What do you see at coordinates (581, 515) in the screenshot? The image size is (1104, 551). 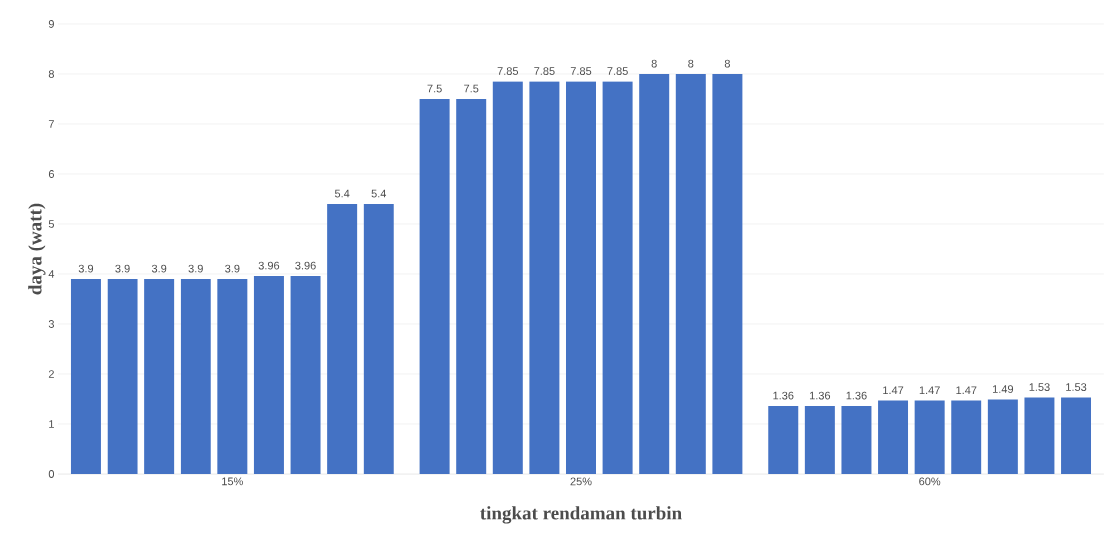 I see `x-axis-title: tingkat rendaman turbin` at bounding box center [581, 515].